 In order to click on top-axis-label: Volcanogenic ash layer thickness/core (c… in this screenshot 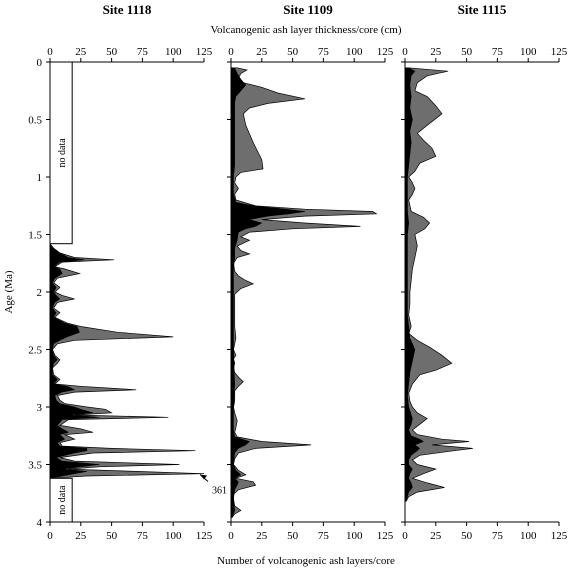, I will do `click(305, 30)`.